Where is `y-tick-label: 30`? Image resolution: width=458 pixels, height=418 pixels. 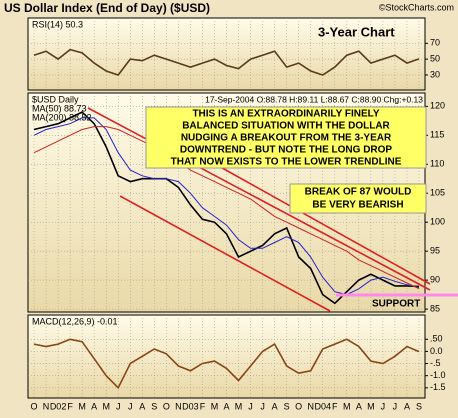
y-tick-label: 30 is located at coordinates (435, 74).